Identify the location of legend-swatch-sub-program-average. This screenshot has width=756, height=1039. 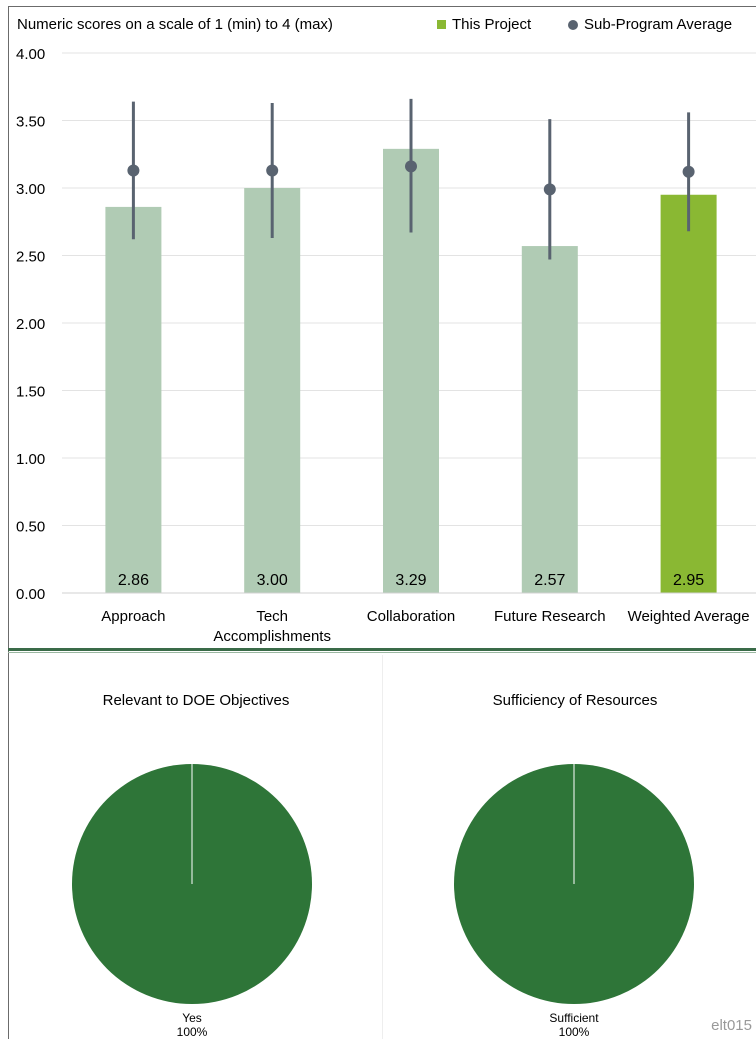
(573, 24).